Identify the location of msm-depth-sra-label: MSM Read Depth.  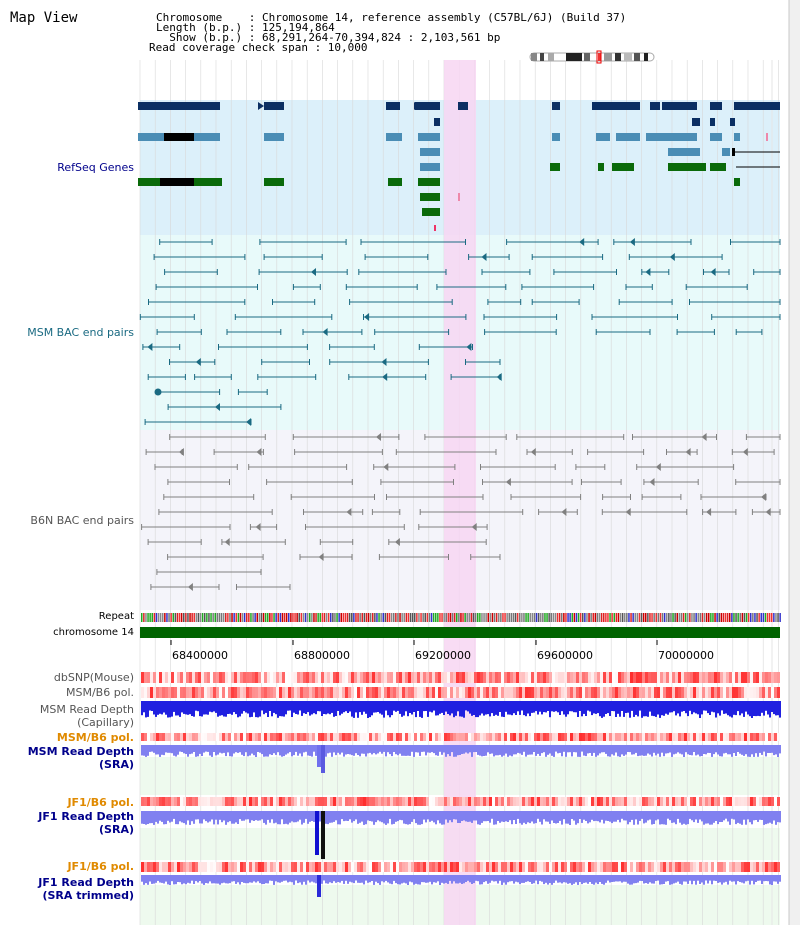
(80, 751).